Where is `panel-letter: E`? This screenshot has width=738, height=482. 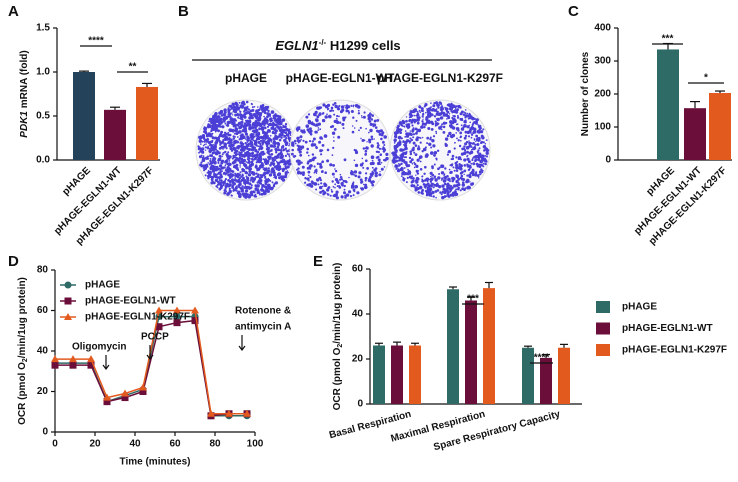
panel-letter: E is located at coordinates (318, 261).